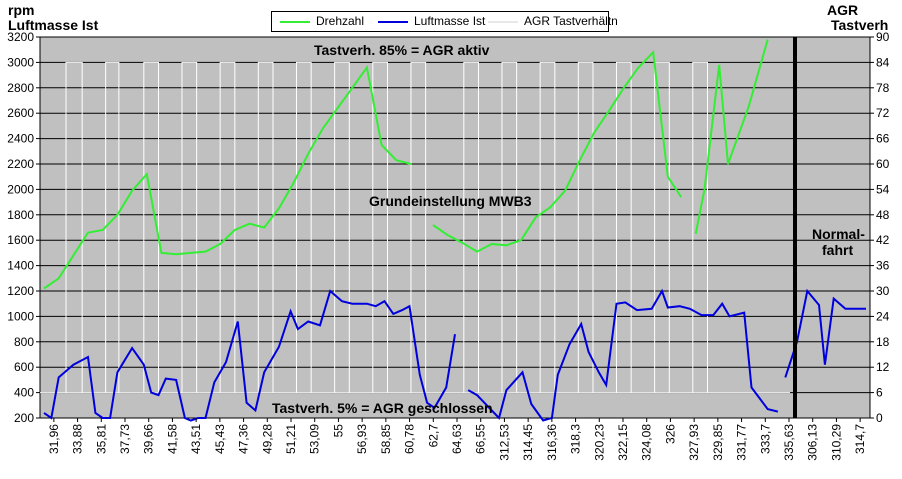 The height and width of the screenshot is (479, 902). I want to click on left-tick-label: 600, so click(24, 367).